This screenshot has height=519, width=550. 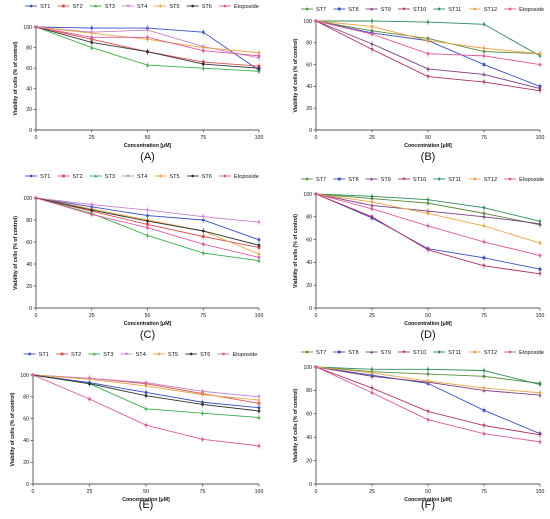 I want to click on legend-label: Etoposide, so click(x=531, y=180).